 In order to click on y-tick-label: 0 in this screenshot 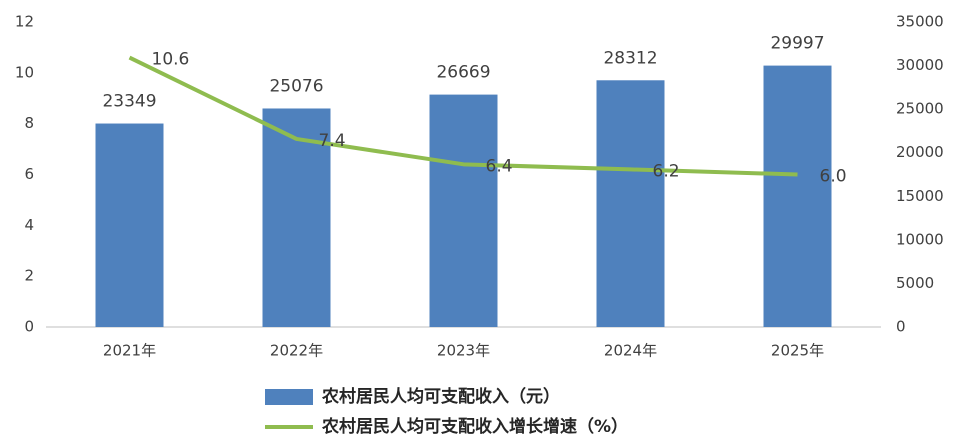, I will do `click(29, 327)`.